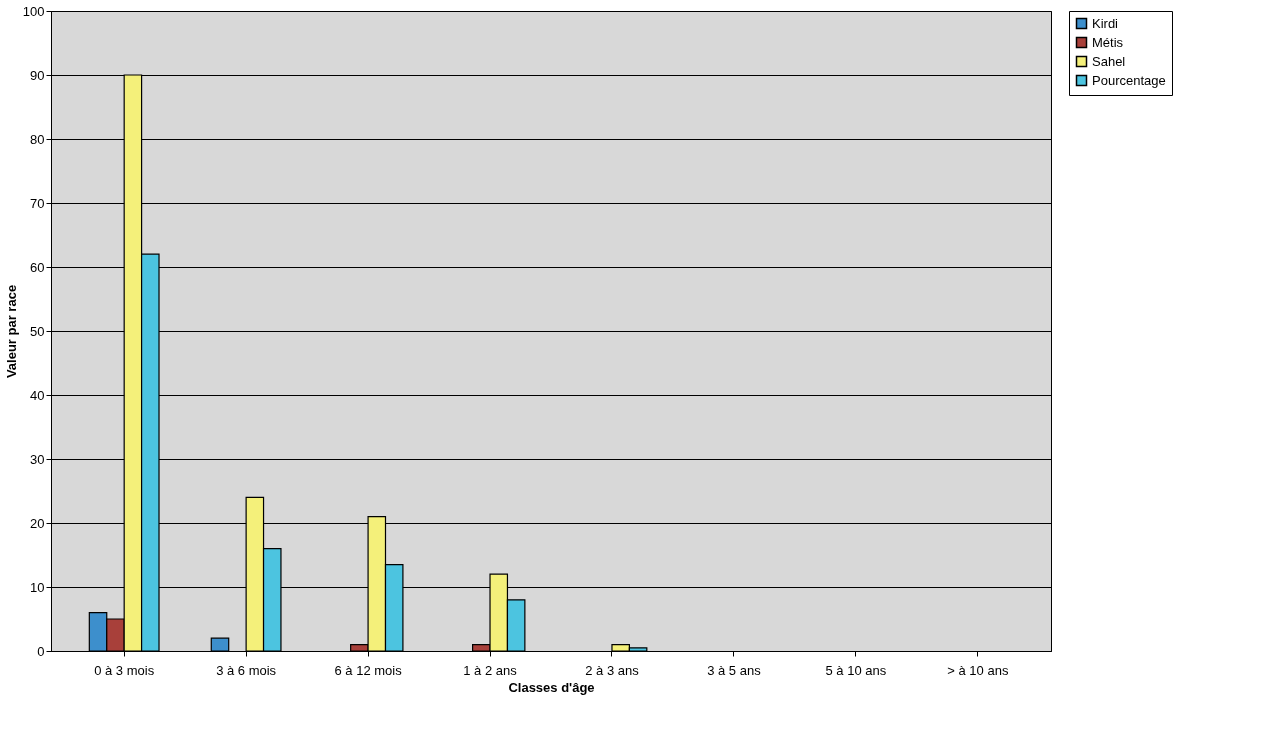 The height and width of the screenshot is (744, 1283). What do you see at coordinates (551, 687) in the screenshot?
I see `x-axis-title: Classes d'âge` at bounding box center [551, 687].